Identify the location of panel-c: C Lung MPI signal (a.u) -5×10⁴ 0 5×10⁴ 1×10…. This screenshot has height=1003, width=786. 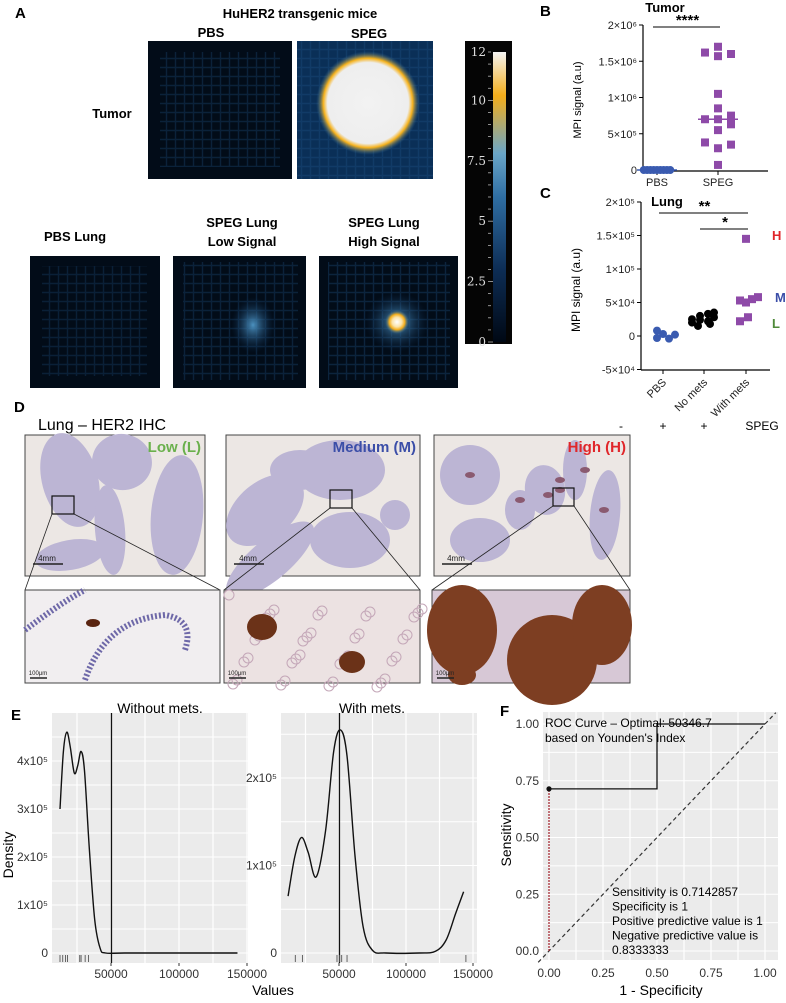
(663, 309).